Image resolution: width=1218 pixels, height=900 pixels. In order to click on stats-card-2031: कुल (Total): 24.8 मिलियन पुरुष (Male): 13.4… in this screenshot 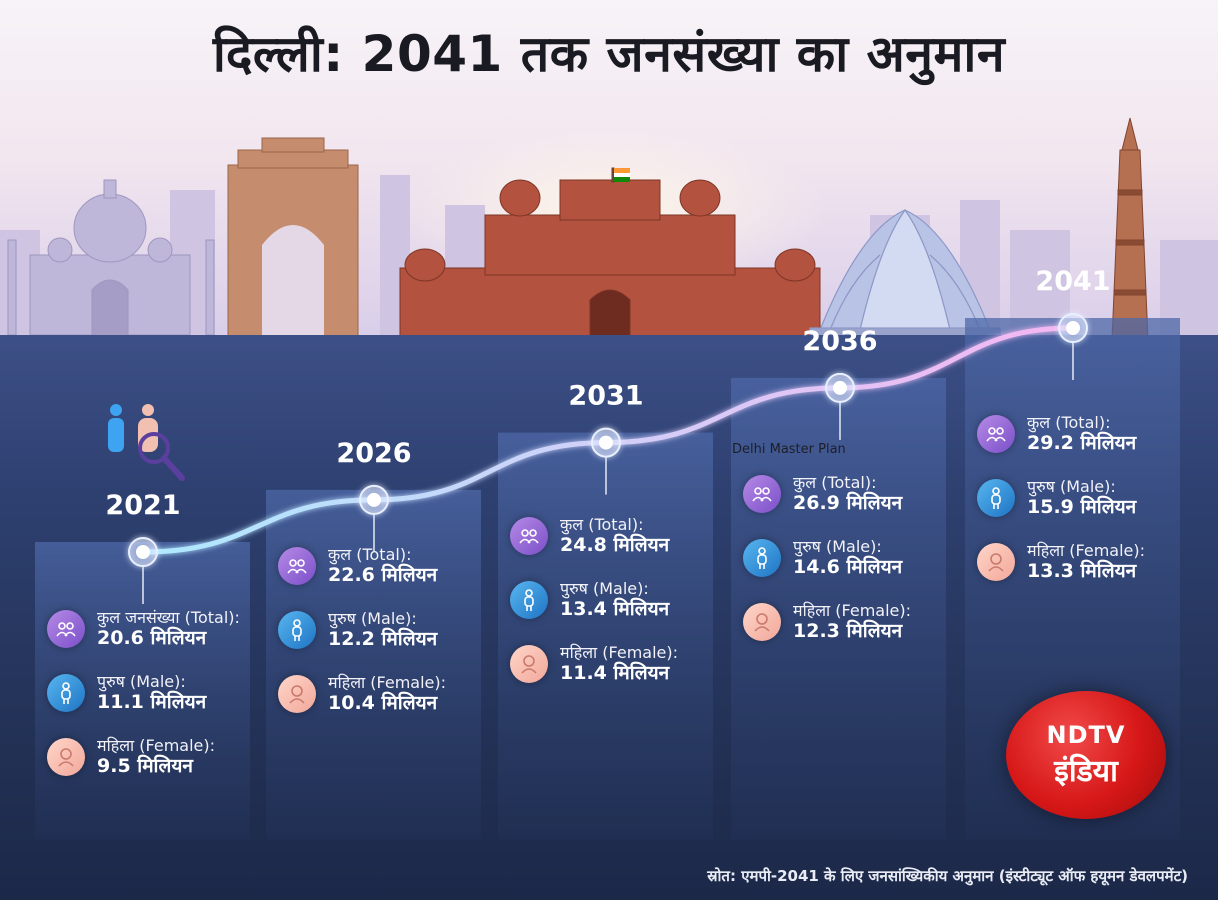, I will do `click(620, 611)`.